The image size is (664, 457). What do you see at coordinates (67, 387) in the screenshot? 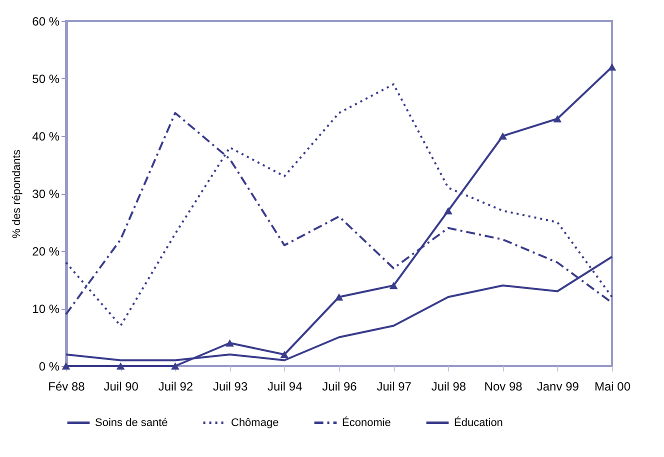
I see `x-tick-label: Fév 88` at bounding box center [67, 387].